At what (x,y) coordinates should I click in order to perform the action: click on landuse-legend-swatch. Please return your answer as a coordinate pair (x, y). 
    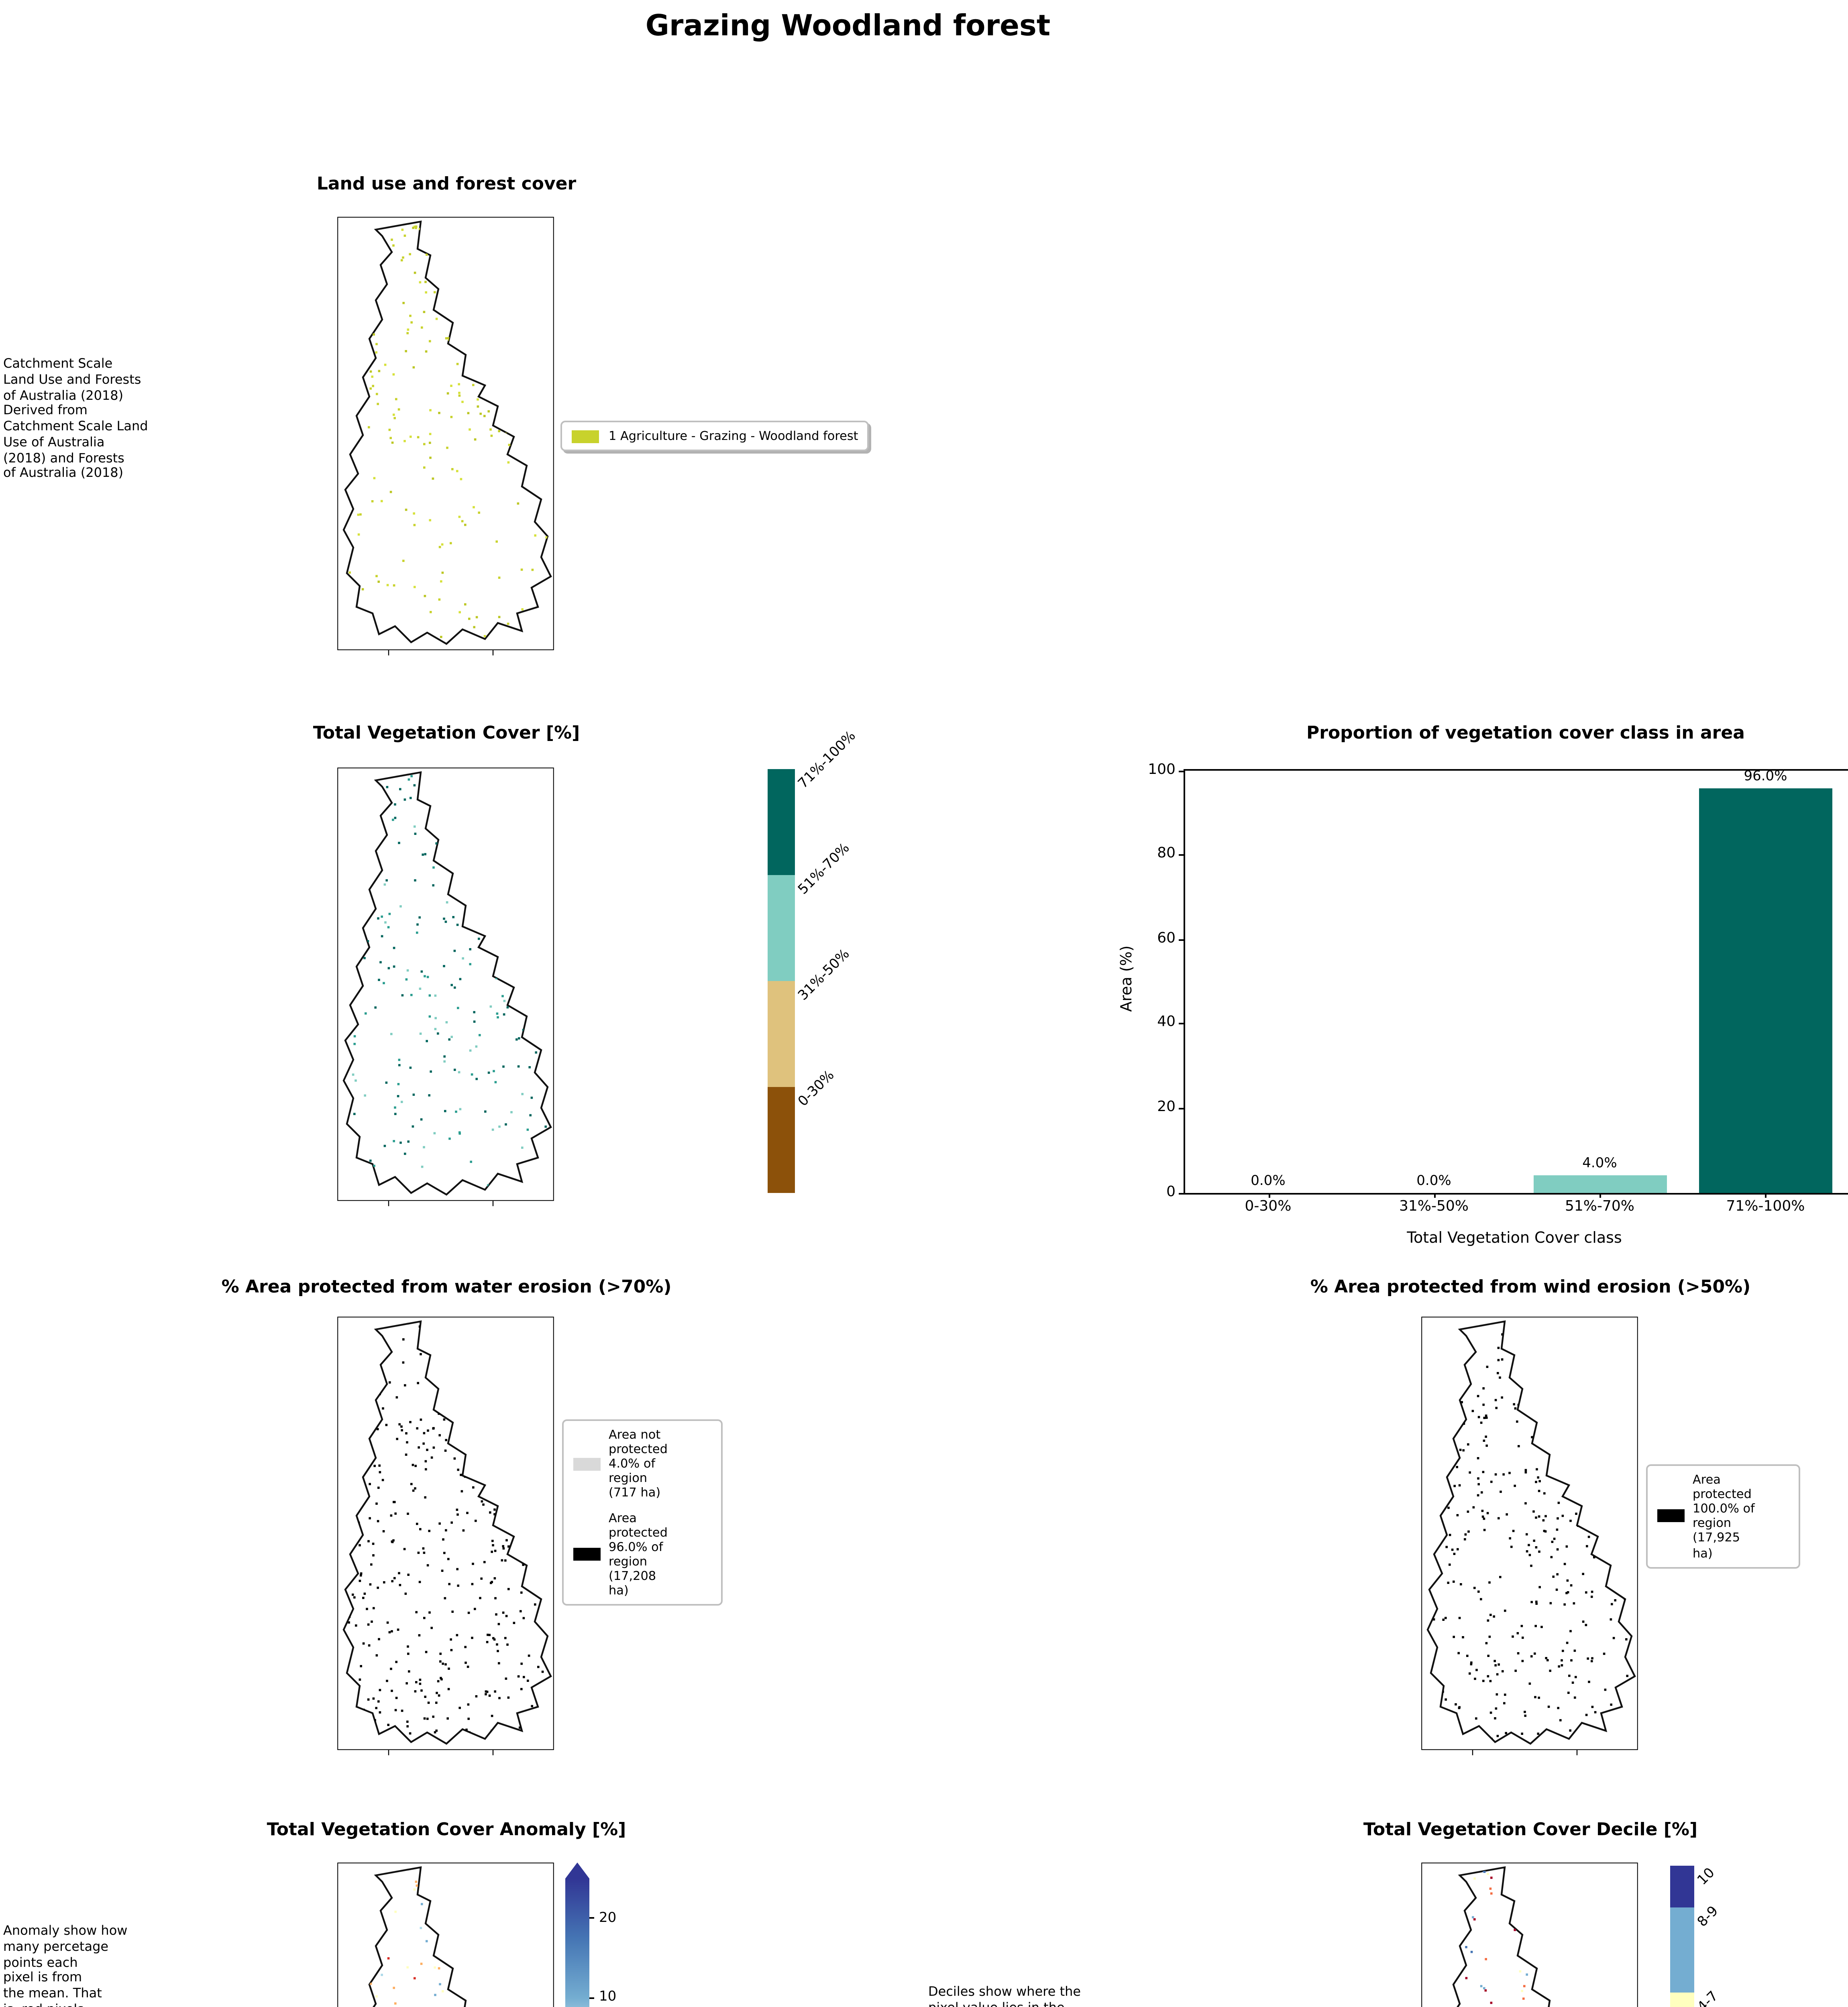
    Looking at the image, I should click on (586, 436).